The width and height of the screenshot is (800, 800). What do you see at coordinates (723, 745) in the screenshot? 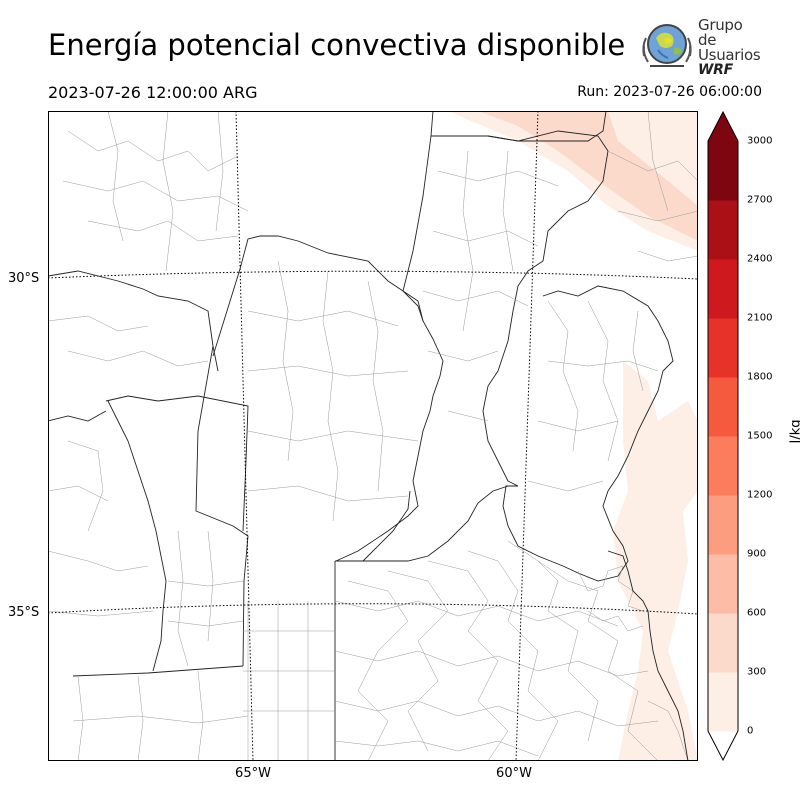
I see `colorbar-extend-min` at bounding box center [723, 745].